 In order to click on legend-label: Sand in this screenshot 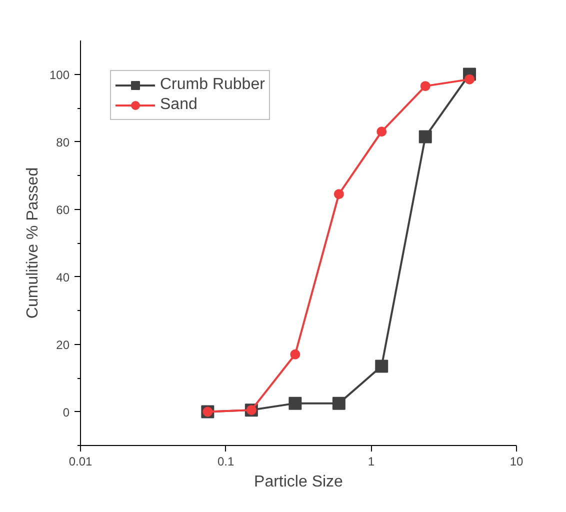, I will do `click(179, 105)`.